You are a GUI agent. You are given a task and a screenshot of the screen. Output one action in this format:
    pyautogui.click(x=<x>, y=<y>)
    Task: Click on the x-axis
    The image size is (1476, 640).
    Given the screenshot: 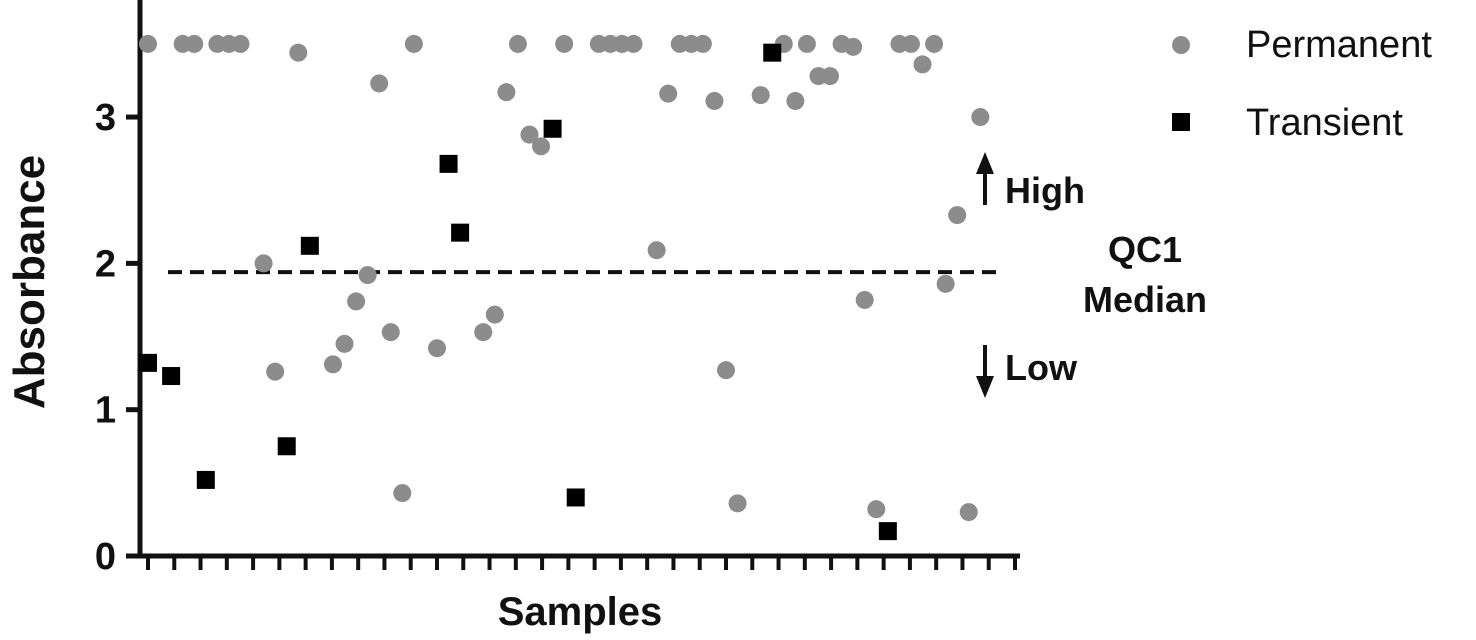 What is the action you would take?
    pyautogui.click(x=579, y=561)
    